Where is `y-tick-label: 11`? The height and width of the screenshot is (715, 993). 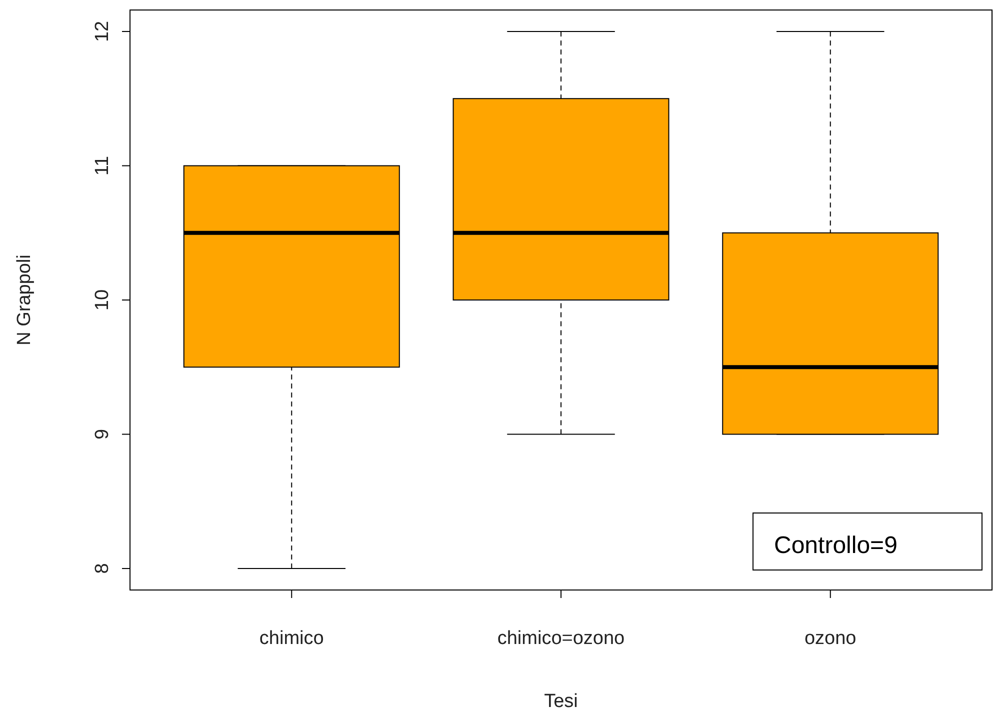 y-tick-label: 11 is located at coordinates (102, 166).